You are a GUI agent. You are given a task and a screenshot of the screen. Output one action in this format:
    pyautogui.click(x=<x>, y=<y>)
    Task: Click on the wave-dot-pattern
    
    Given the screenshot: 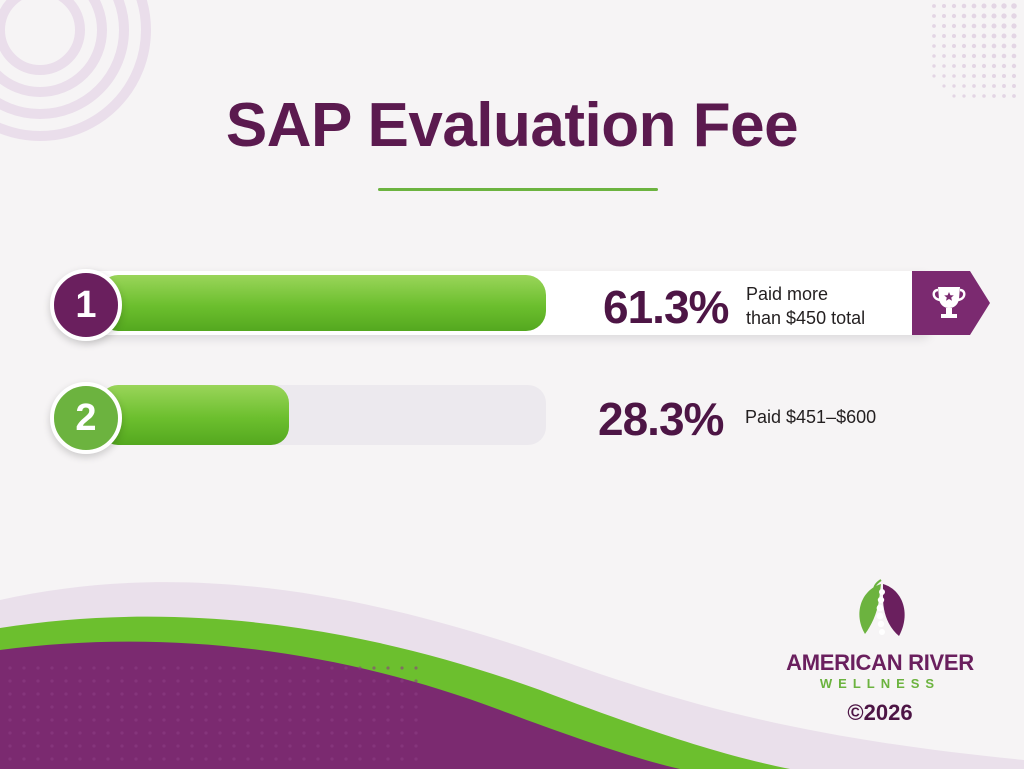 What is the action you would take?
    pyautogui.click(x=213, y=713)
    